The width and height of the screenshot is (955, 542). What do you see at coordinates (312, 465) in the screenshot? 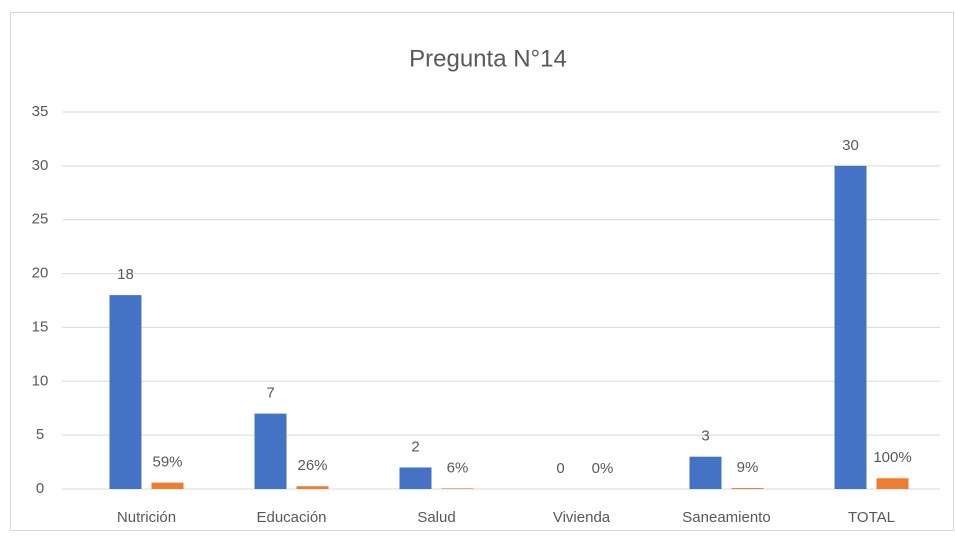
I see `value-label: 26%` at bounding box center [312, 465].